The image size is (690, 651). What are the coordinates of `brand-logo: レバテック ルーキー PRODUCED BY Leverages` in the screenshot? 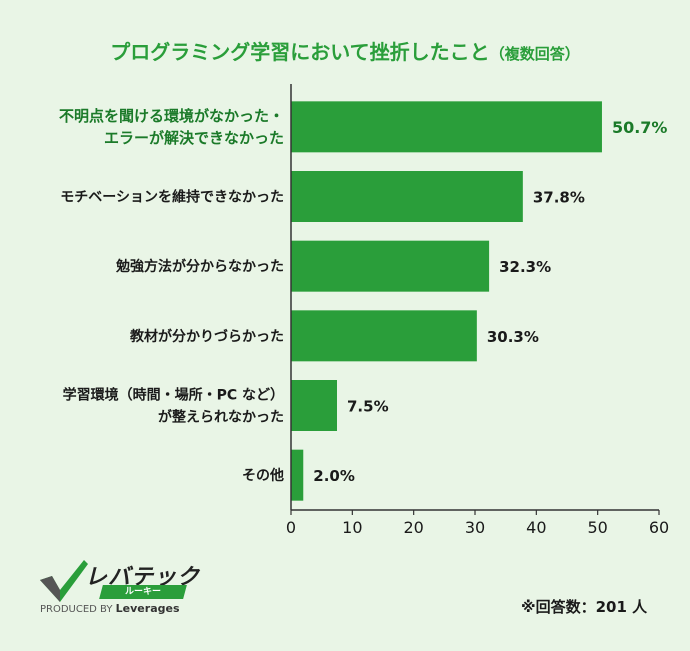 It's located at (118, 589).